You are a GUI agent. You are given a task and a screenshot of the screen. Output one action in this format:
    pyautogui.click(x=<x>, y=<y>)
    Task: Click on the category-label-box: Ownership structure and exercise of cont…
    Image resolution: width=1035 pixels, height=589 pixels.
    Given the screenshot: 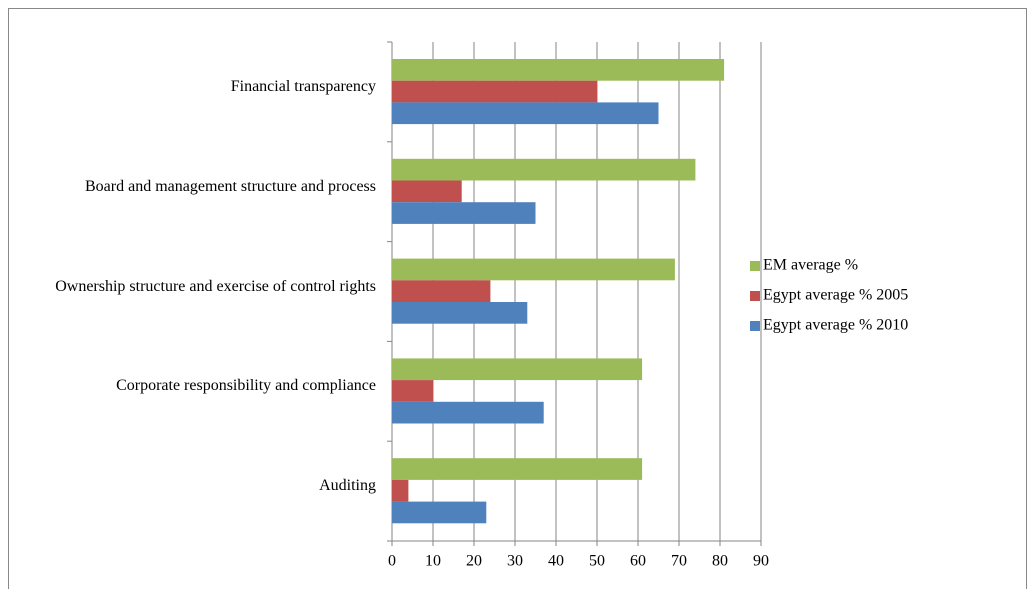 What is the action you would take?
    pyautogui.click(x=196, y=287)
    